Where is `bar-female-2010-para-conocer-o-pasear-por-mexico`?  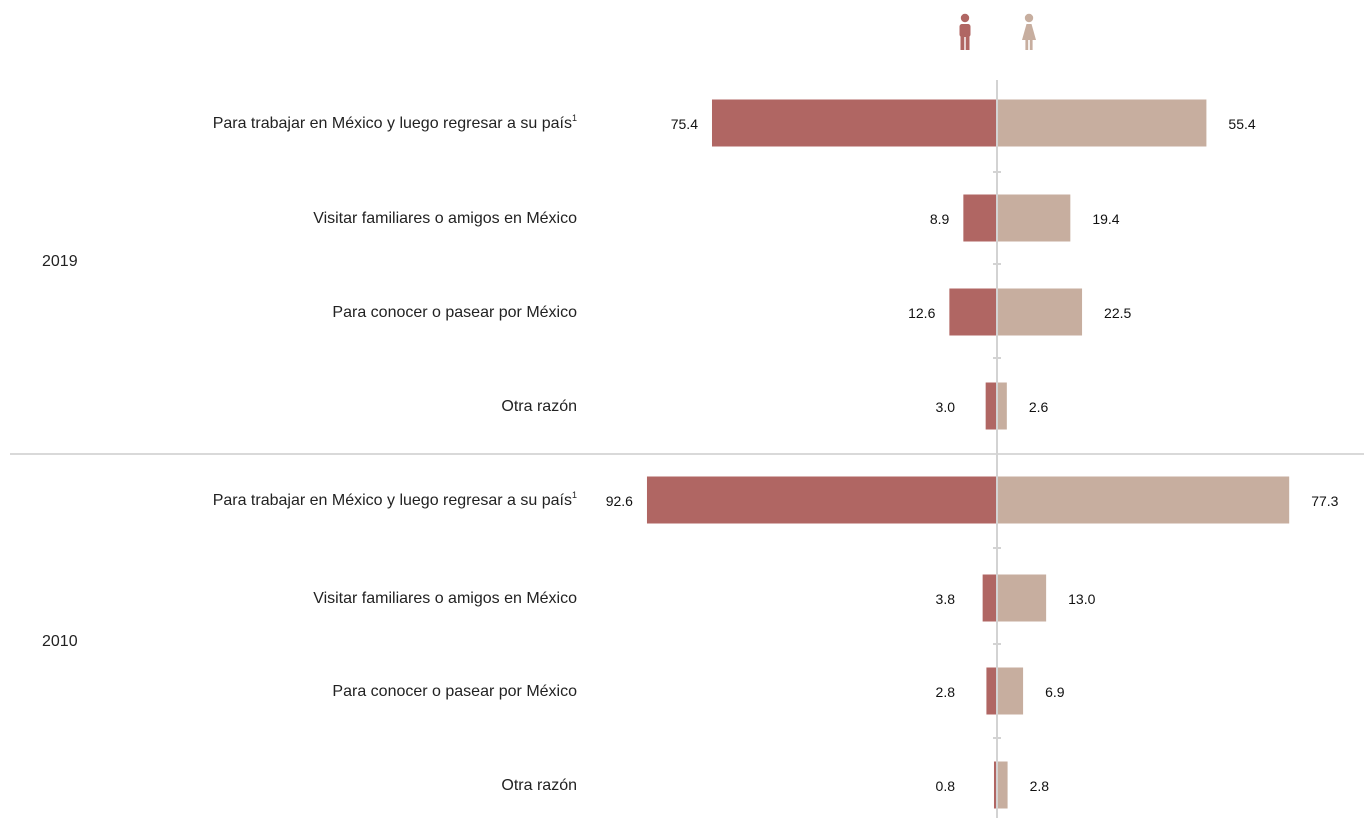 bar-female-2010-para-conocer-o-pasear-por-mexico is located at coordinates (1010, 691).